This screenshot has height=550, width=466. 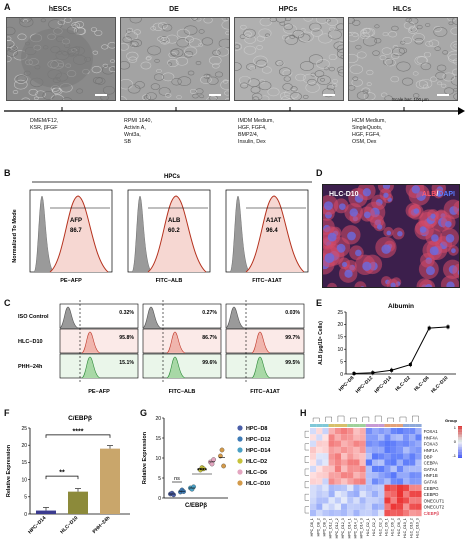 I want to click on panel-label-a: A, so click(x=7, y=7).